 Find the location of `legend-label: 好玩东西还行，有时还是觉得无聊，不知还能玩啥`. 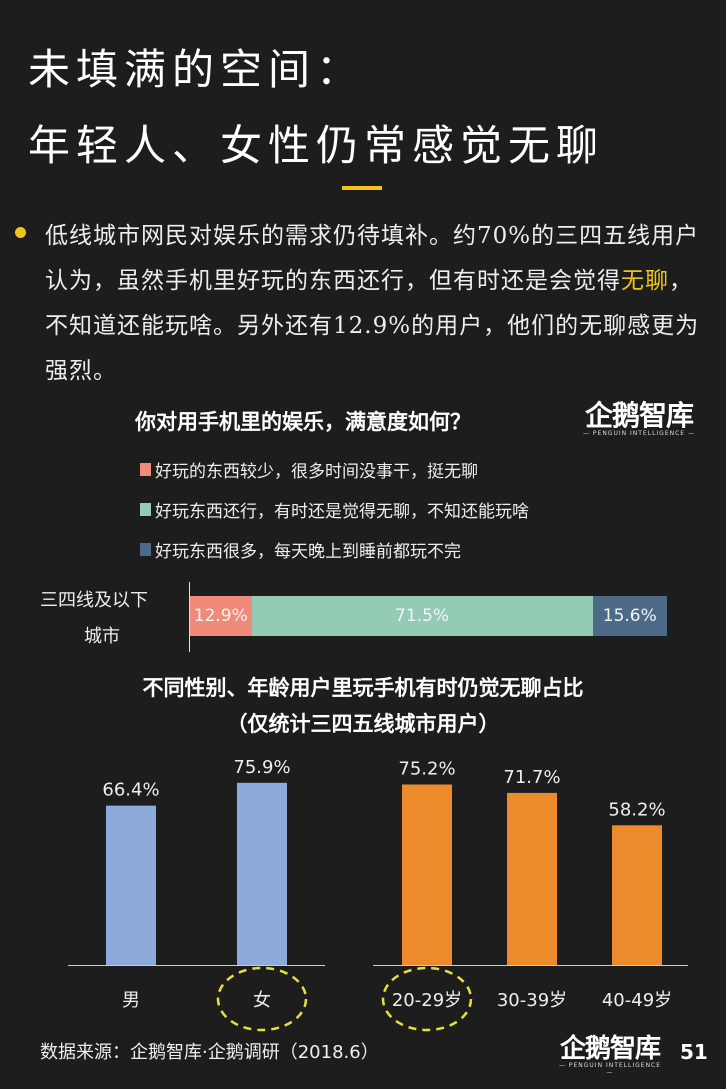

legend-label: 好玩东西还行，有时还是觉得无聊，不知还能玩啥 is located at coordinates (342, 512).